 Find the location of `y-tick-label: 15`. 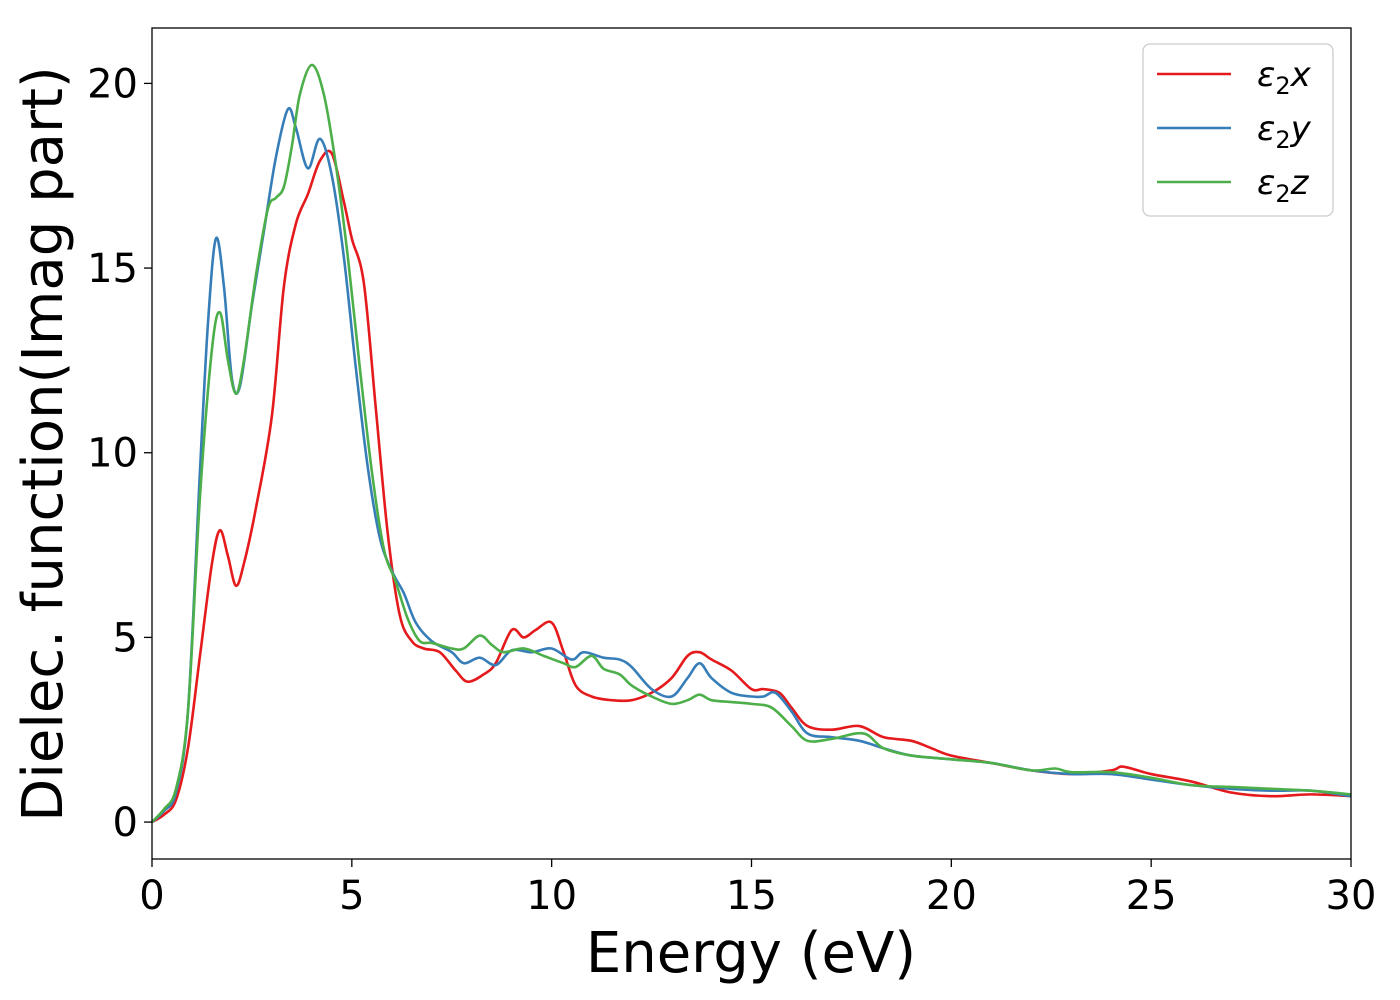

y-tick-label: 15 is located at coordinates (112, 269).